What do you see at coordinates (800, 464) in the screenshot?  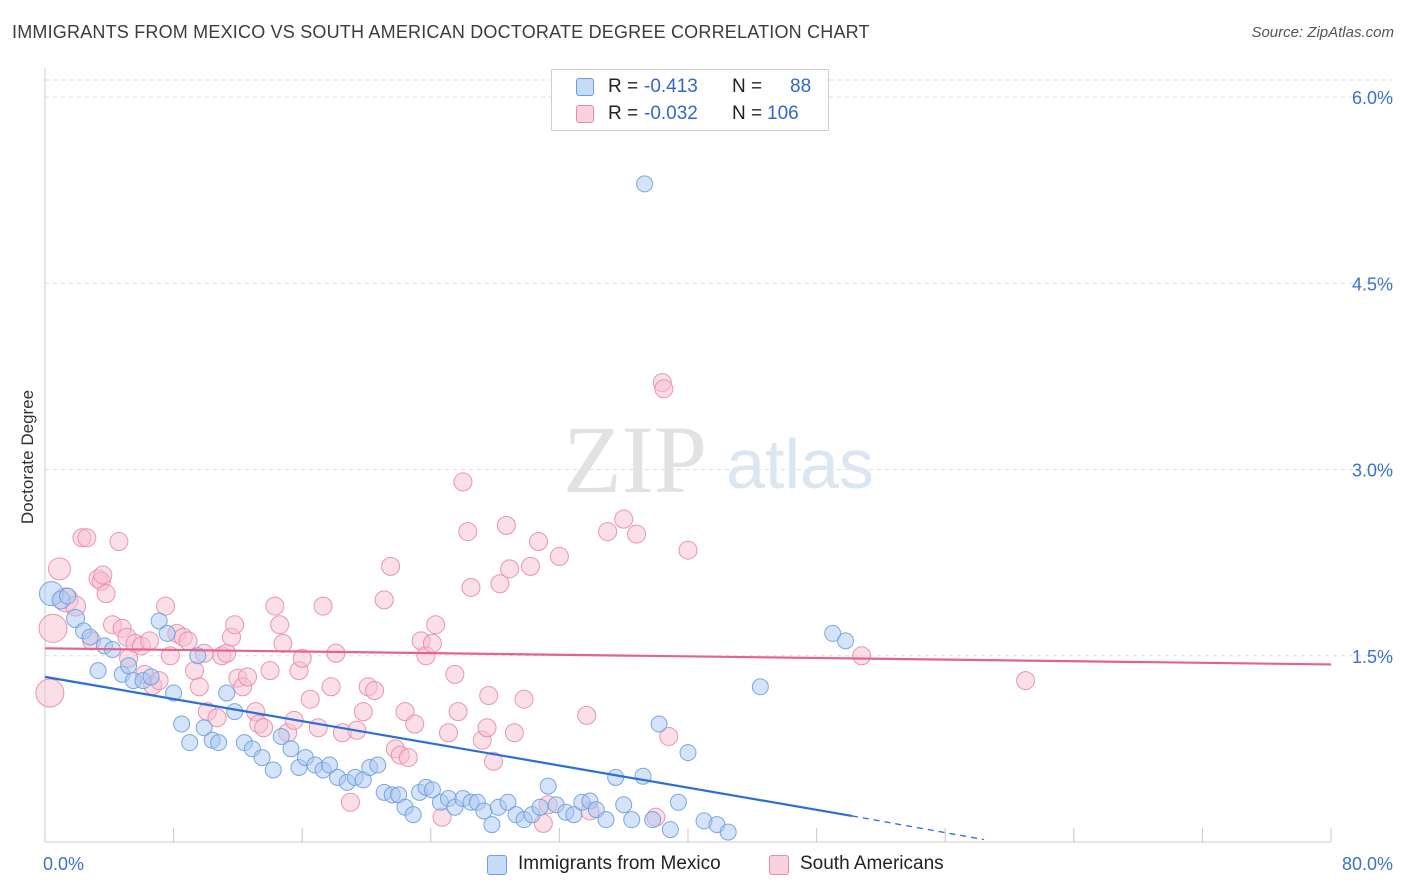 I see `watermark-atlas: atlas` at bounding box center [800, 464].